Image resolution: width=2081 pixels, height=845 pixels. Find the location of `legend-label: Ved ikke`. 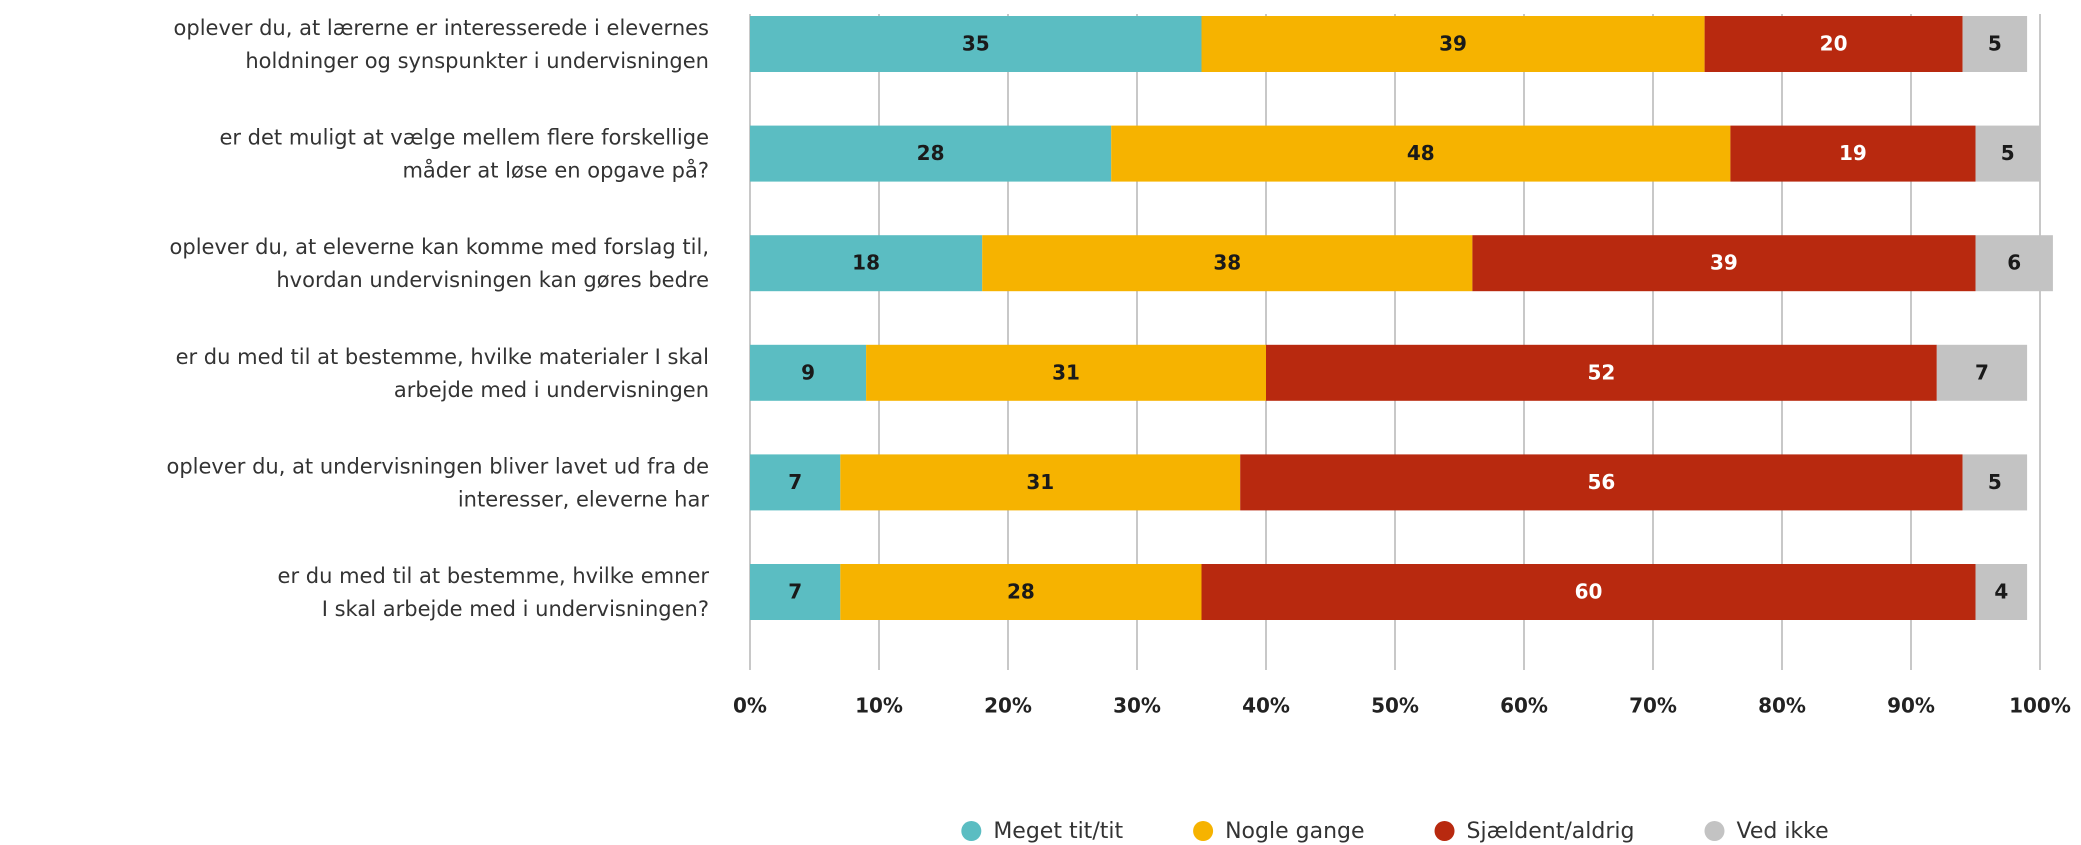

legend-label: Ved ikke is located at coordinates (1782, 831).